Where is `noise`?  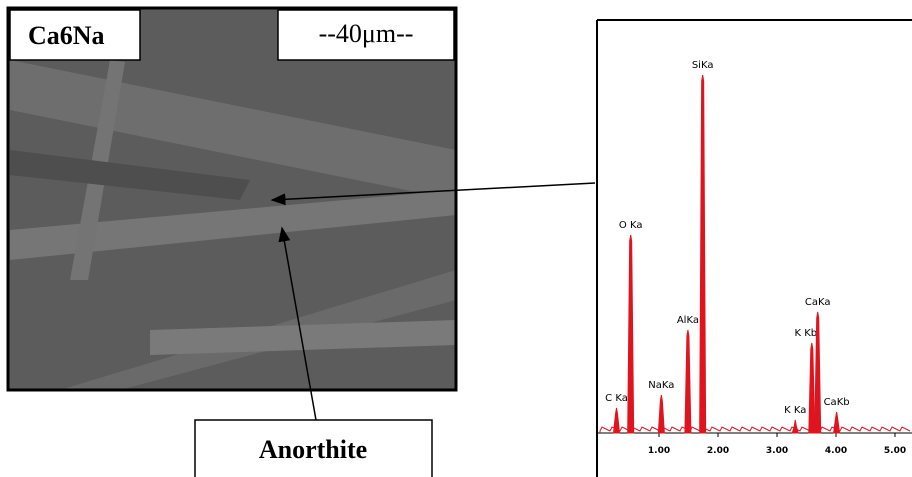 noise is located at coordinates (755, 429).